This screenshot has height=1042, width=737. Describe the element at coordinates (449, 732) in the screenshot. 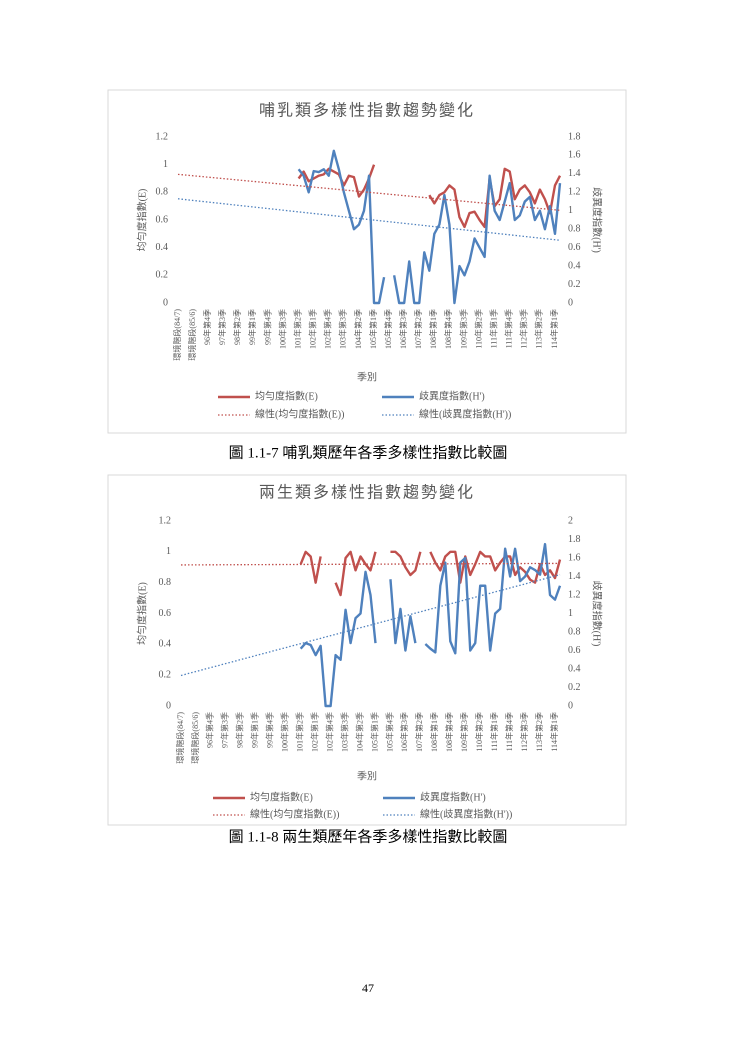

I see `x-tick-label: 108年第4季` at that location.